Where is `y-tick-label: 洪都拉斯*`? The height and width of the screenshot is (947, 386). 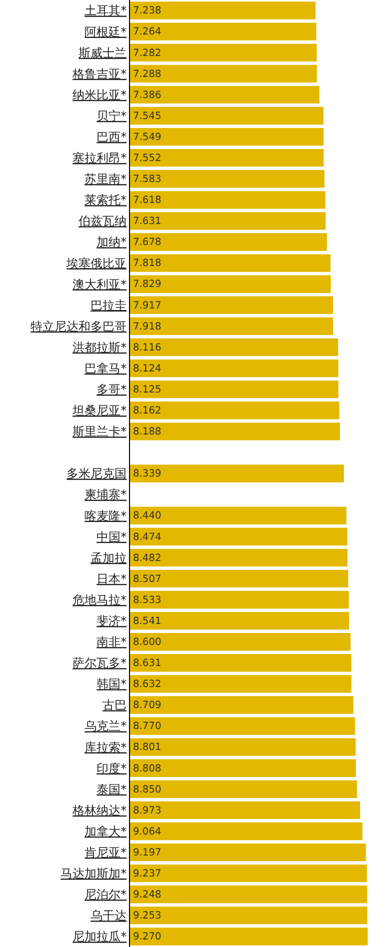 y-tick-label: 洪都拉斯* is located at coordinates (99, 347).